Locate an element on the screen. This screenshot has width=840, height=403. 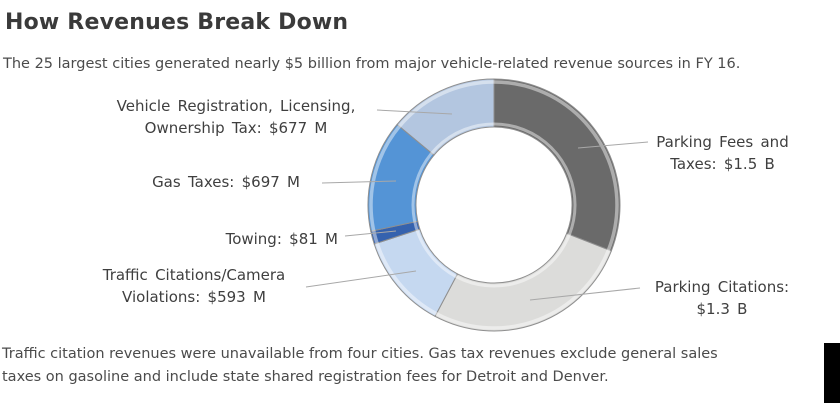
callout-line: Violations: $593 M is located at coordinates (194, 297).